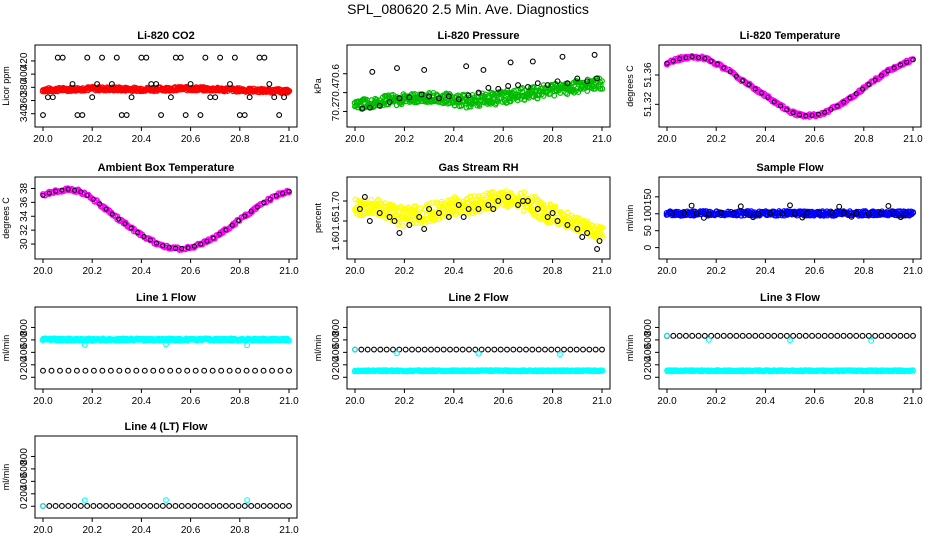 The width and height of the screenshot is (936, 540). Describe the element at coordinates (405, 139) in the screenshot. I see `x-tick-label: 20.2` at that location.